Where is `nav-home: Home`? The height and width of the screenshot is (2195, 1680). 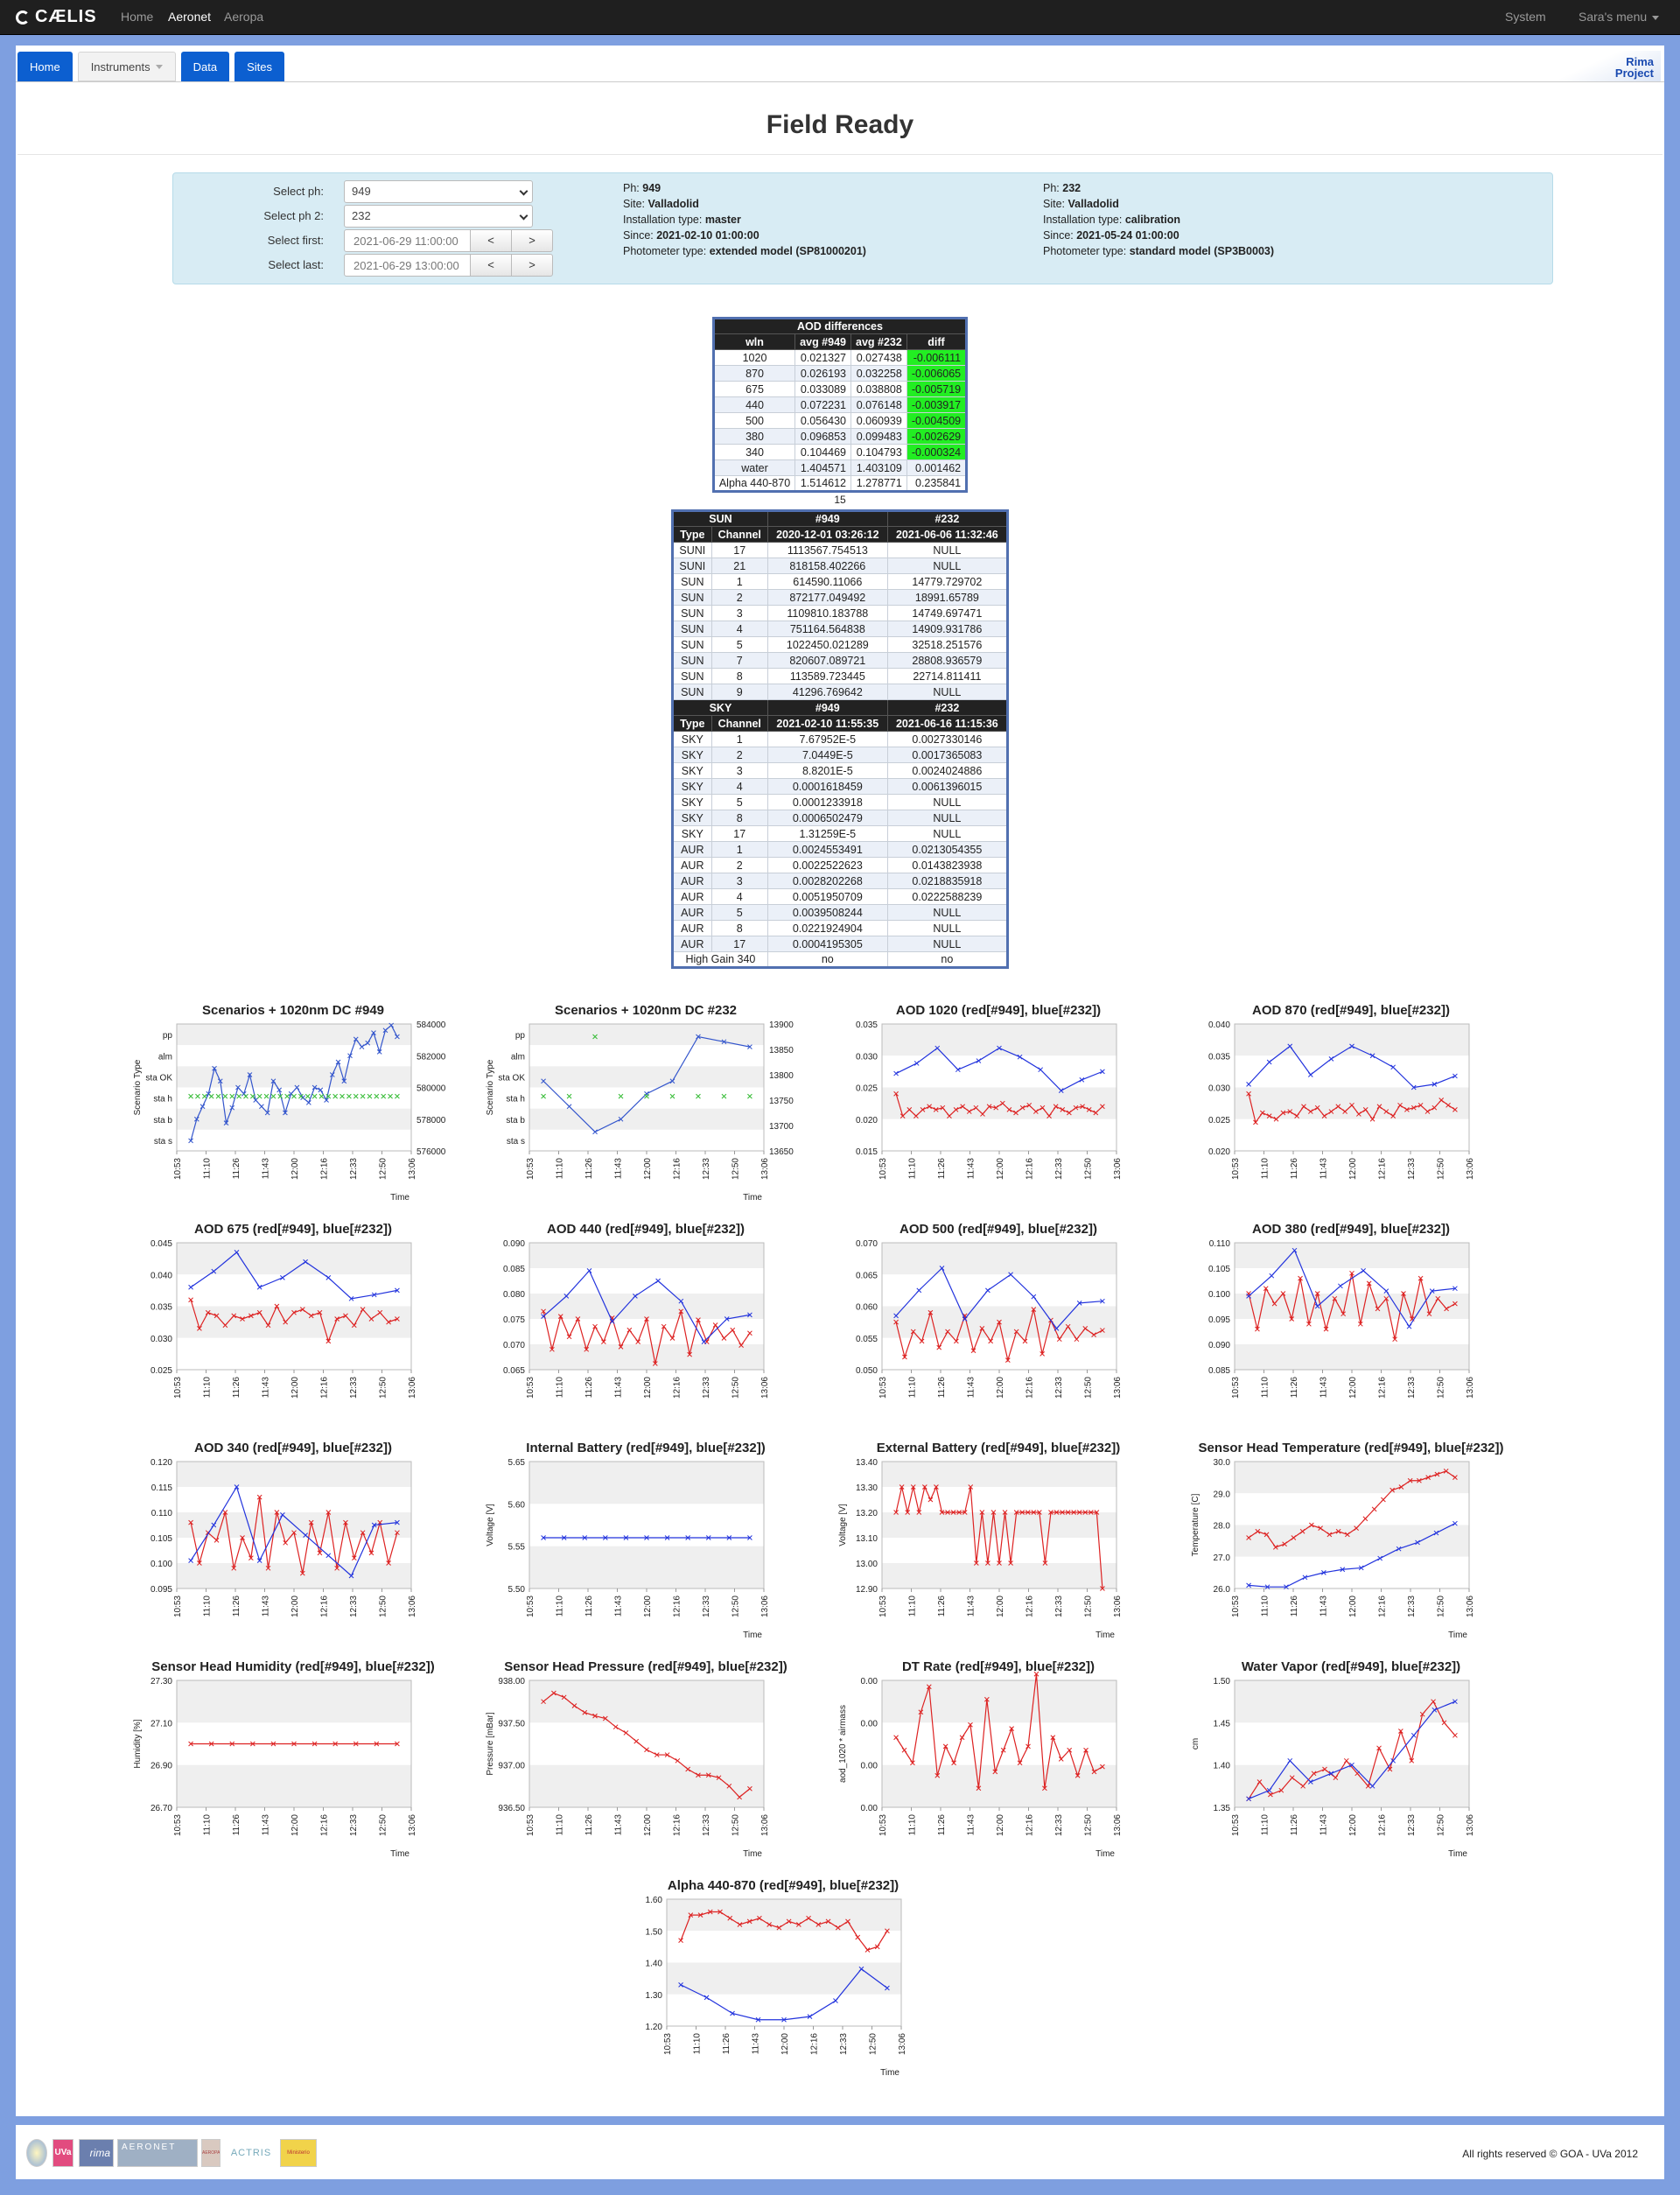
nav-home: Home is located at coordinates (137, 17).